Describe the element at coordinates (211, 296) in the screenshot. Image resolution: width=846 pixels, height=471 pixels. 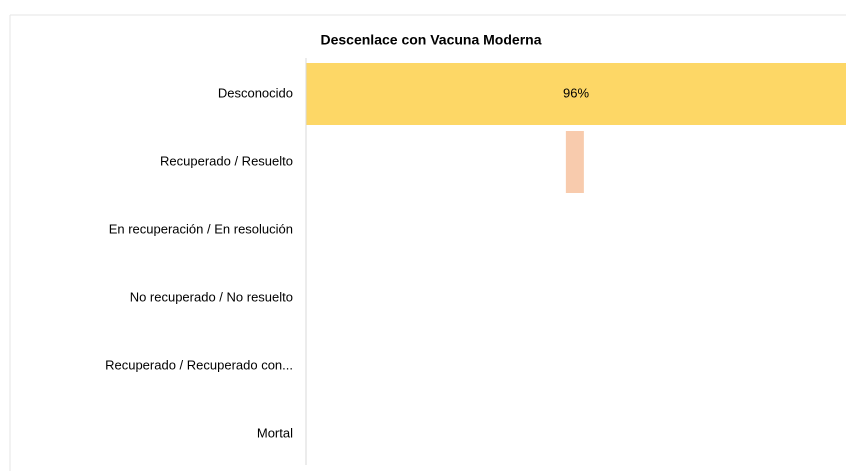
I see `y-tick-label: No recuperado / No resuelto` at that location.